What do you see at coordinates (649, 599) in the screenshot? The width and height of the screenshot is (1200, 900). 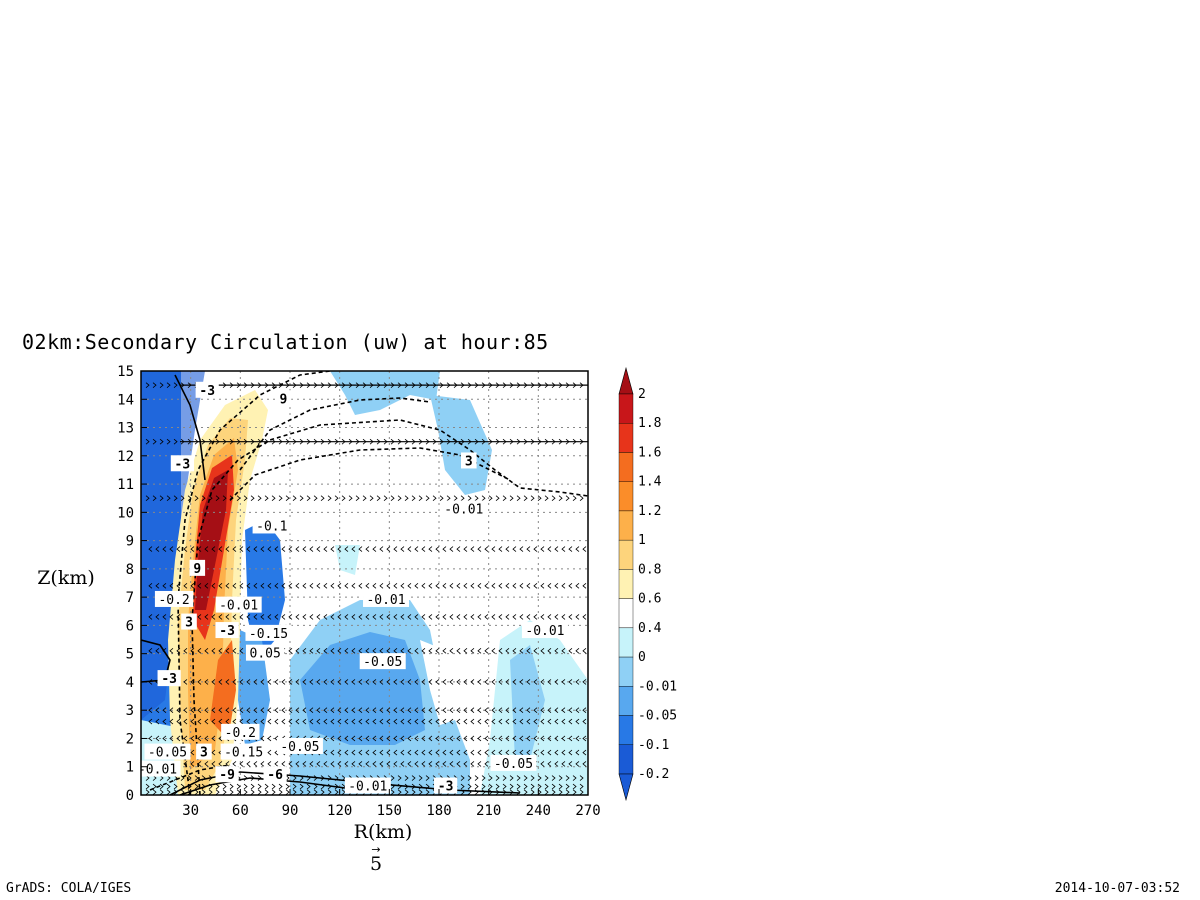 I see `colorbar-label-7: 0.6` at bounding box center [649, 599].